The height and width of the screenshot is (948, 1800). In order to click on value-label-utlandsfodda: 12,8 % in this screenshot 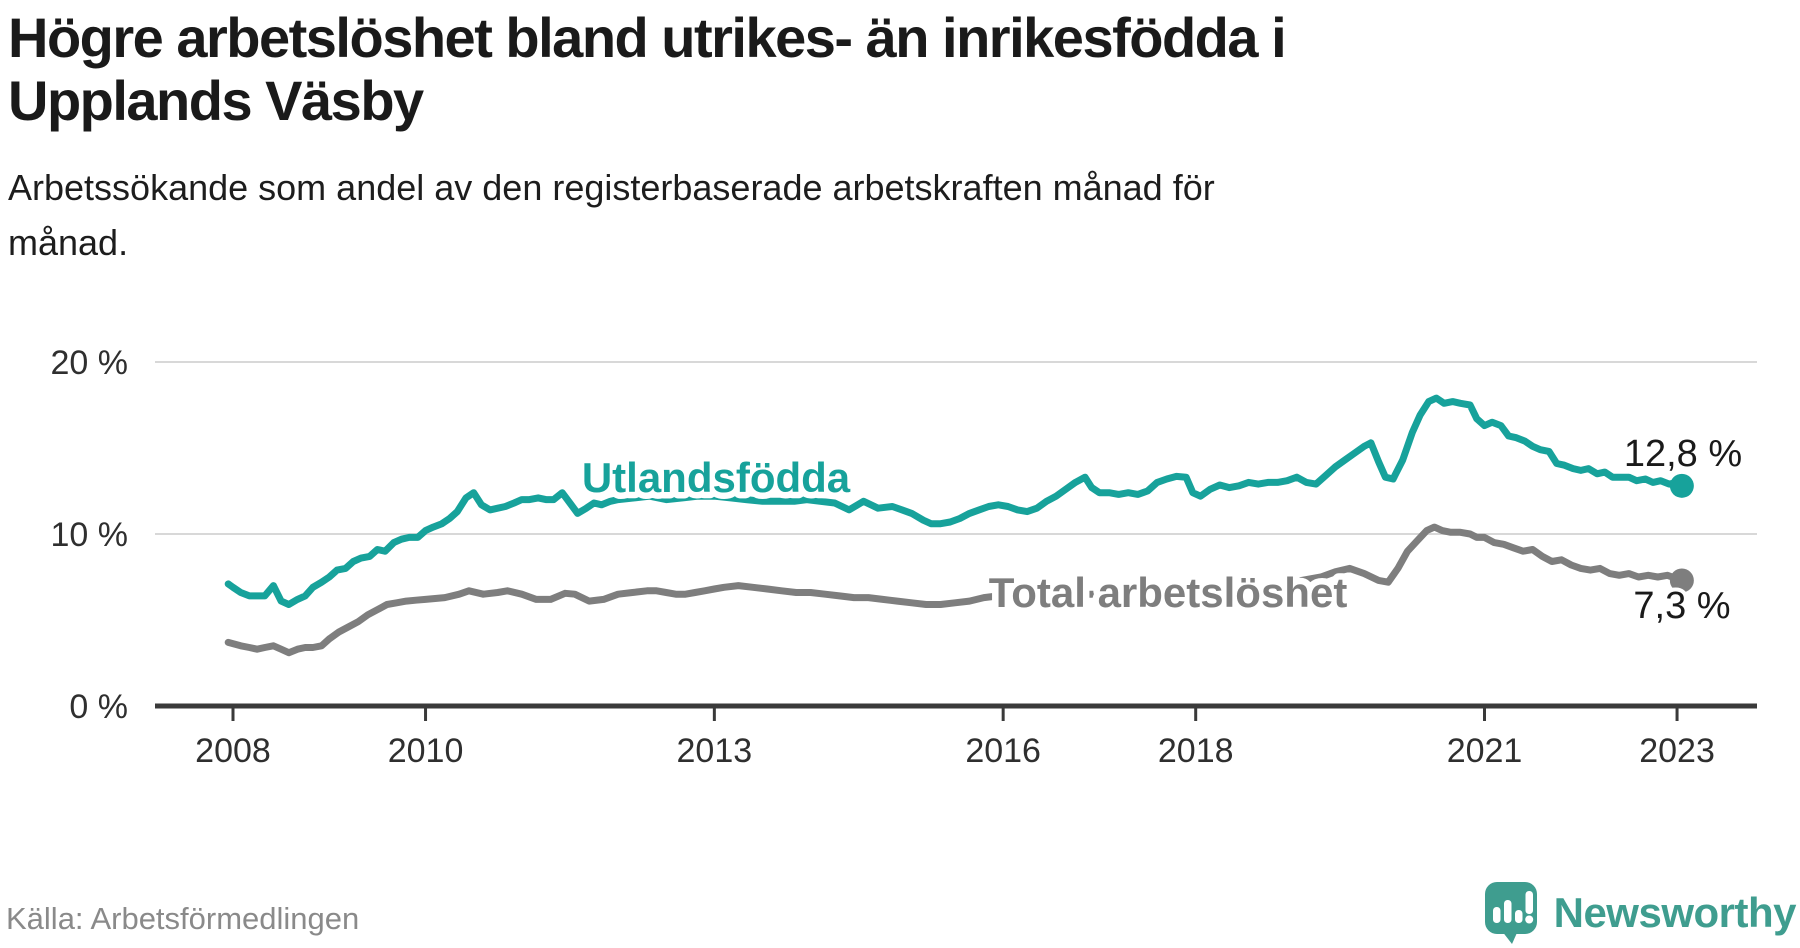, I will do `click(1683, 454)`.